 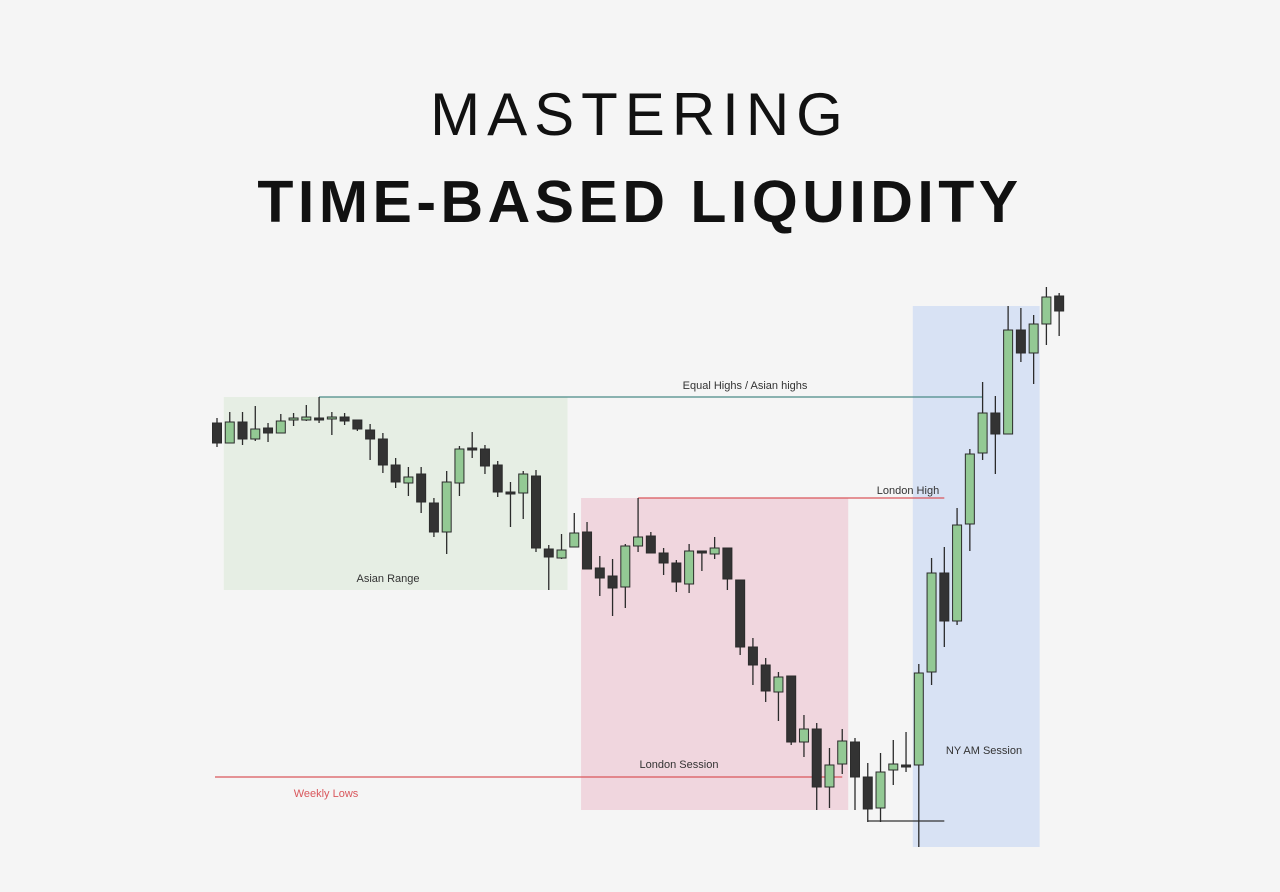 What do you see at coordinates (908, 491) in the screenshot?
I see `london-high-label: London High` at bounding box center [908, 491].